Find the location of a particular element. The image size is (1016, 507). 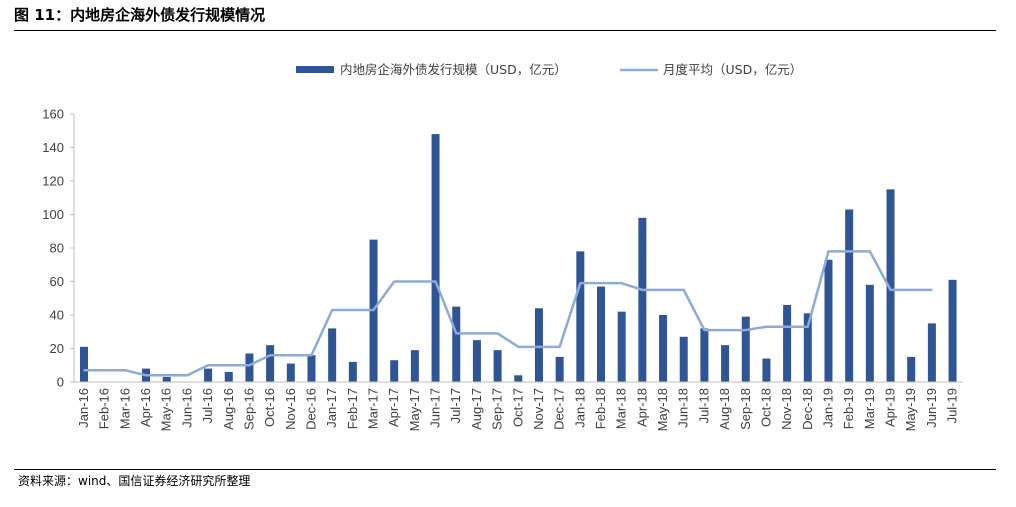

x-tick-label: Aug-17 is located at coordinates (476, 409).